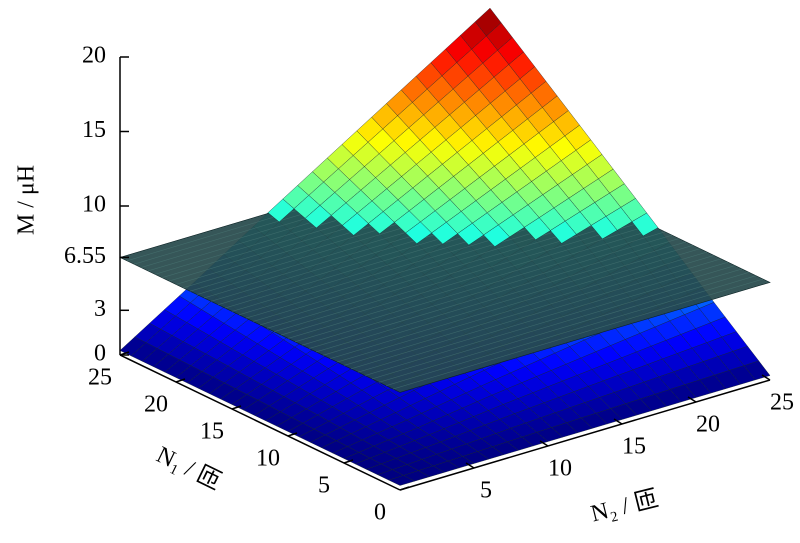  Describe the element at coordinates (782, 403) in the screenshot. I see `y-tick-label: 25` at that location.